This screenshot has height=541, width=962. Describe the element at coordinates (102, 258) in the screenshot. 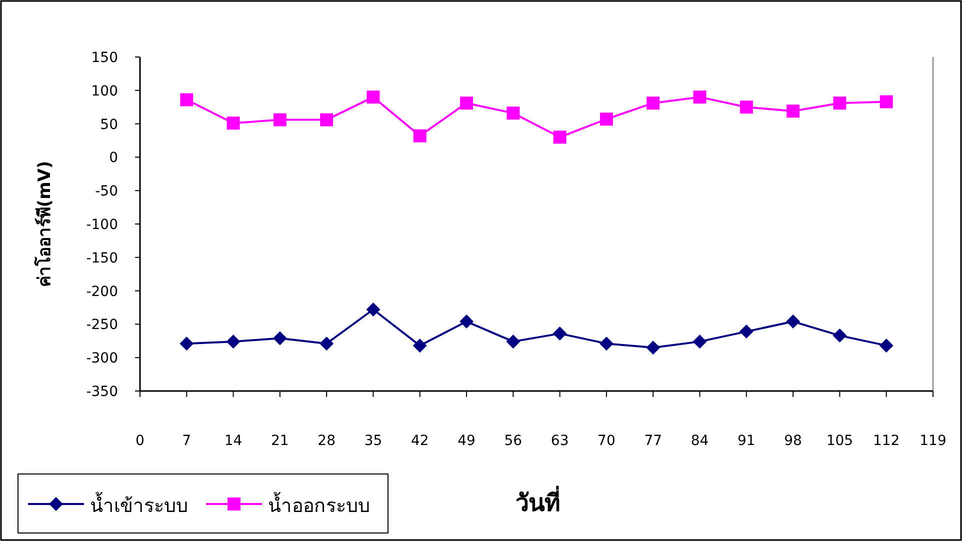

I see `y-tick-label: -150` at that location.